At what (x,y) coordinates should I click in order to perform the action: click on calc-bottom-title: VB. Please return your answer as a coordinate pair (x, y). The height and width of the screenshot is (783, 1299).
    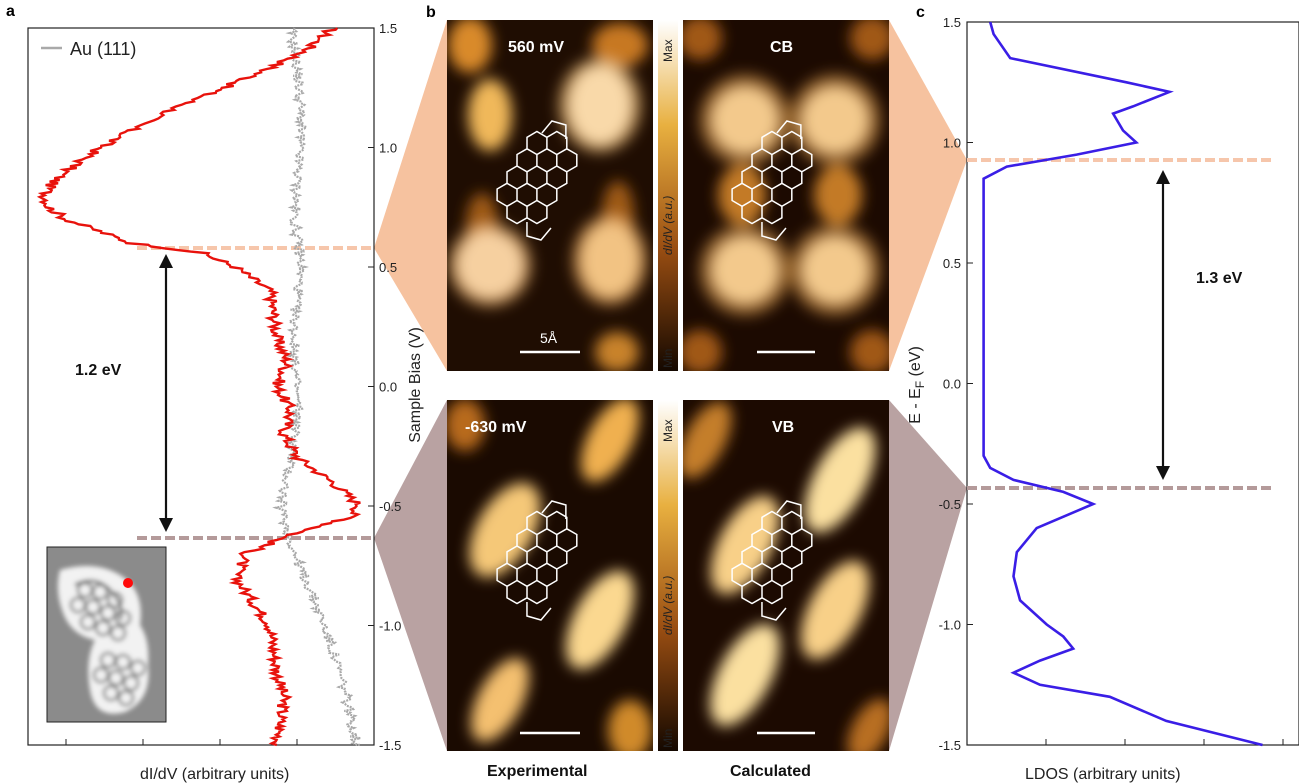
    Looking at the image, I should click on (783, 427).